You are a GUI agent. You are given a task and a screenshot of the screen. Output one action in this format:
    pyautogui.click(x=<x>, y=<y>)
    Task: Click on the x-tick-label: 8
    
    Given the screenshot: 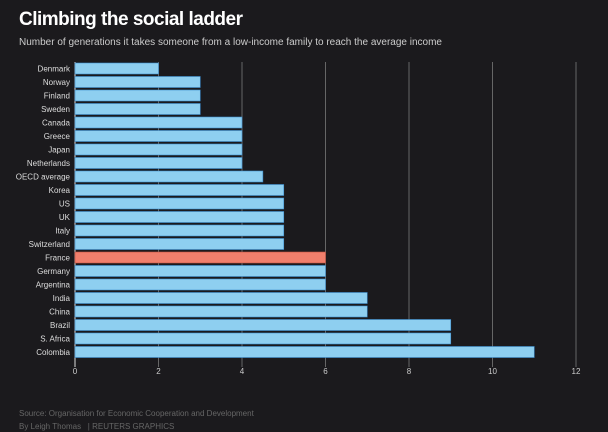 What is the action you would take?
    pyautogui.click(x=409, y=371)
    